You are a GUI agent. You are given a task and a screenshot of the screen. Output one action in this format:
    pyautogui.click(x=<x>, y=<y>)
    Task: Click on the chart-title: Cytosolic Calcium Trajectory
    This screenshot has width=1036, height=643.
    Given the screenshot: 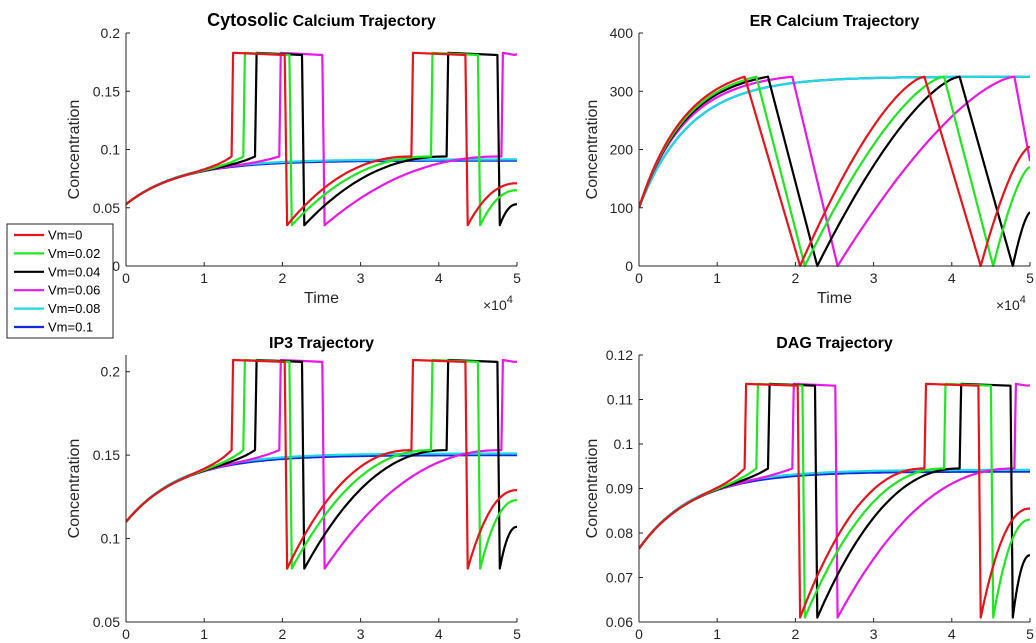 What is the action you would take?
    pyautogui.click(x=321, y=20)
    